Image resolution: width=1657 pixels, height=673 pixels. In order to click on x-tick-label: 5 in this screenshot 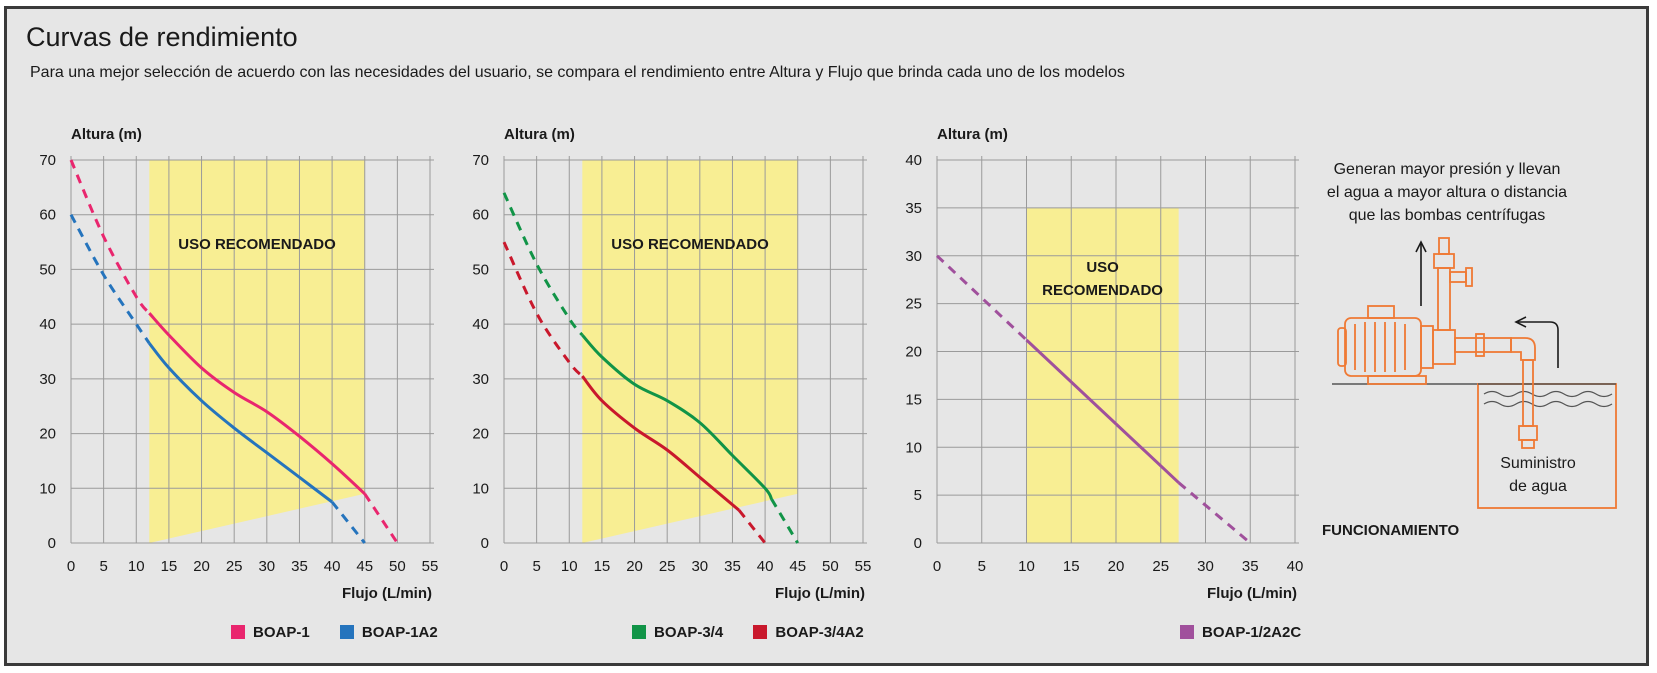, I will do `click(103, 566)`.